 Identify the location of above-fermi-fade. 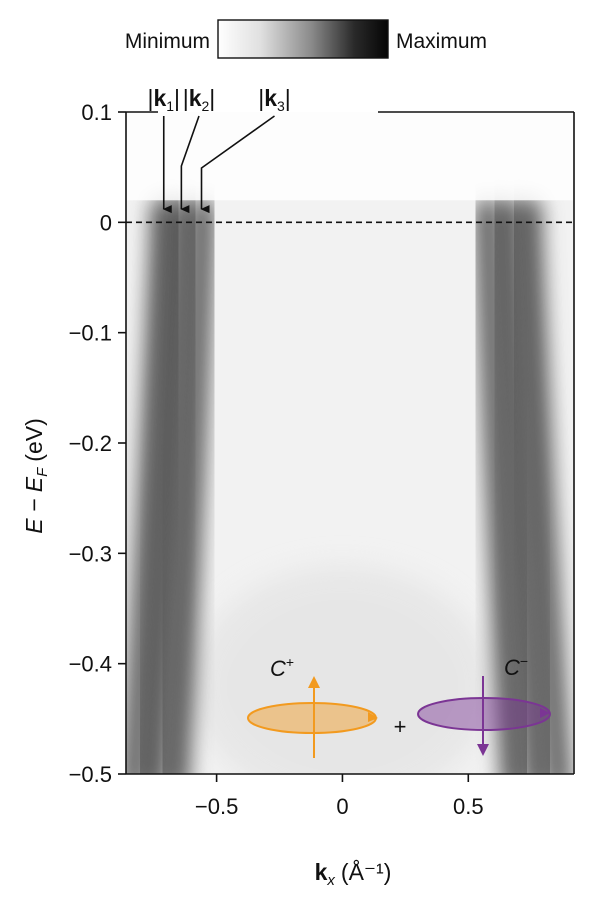
(350, 156).